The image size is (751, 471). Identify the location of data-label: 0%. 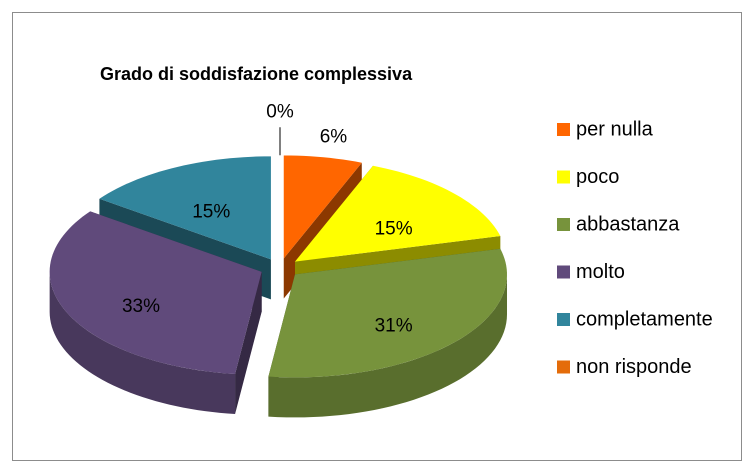
(280, 111).